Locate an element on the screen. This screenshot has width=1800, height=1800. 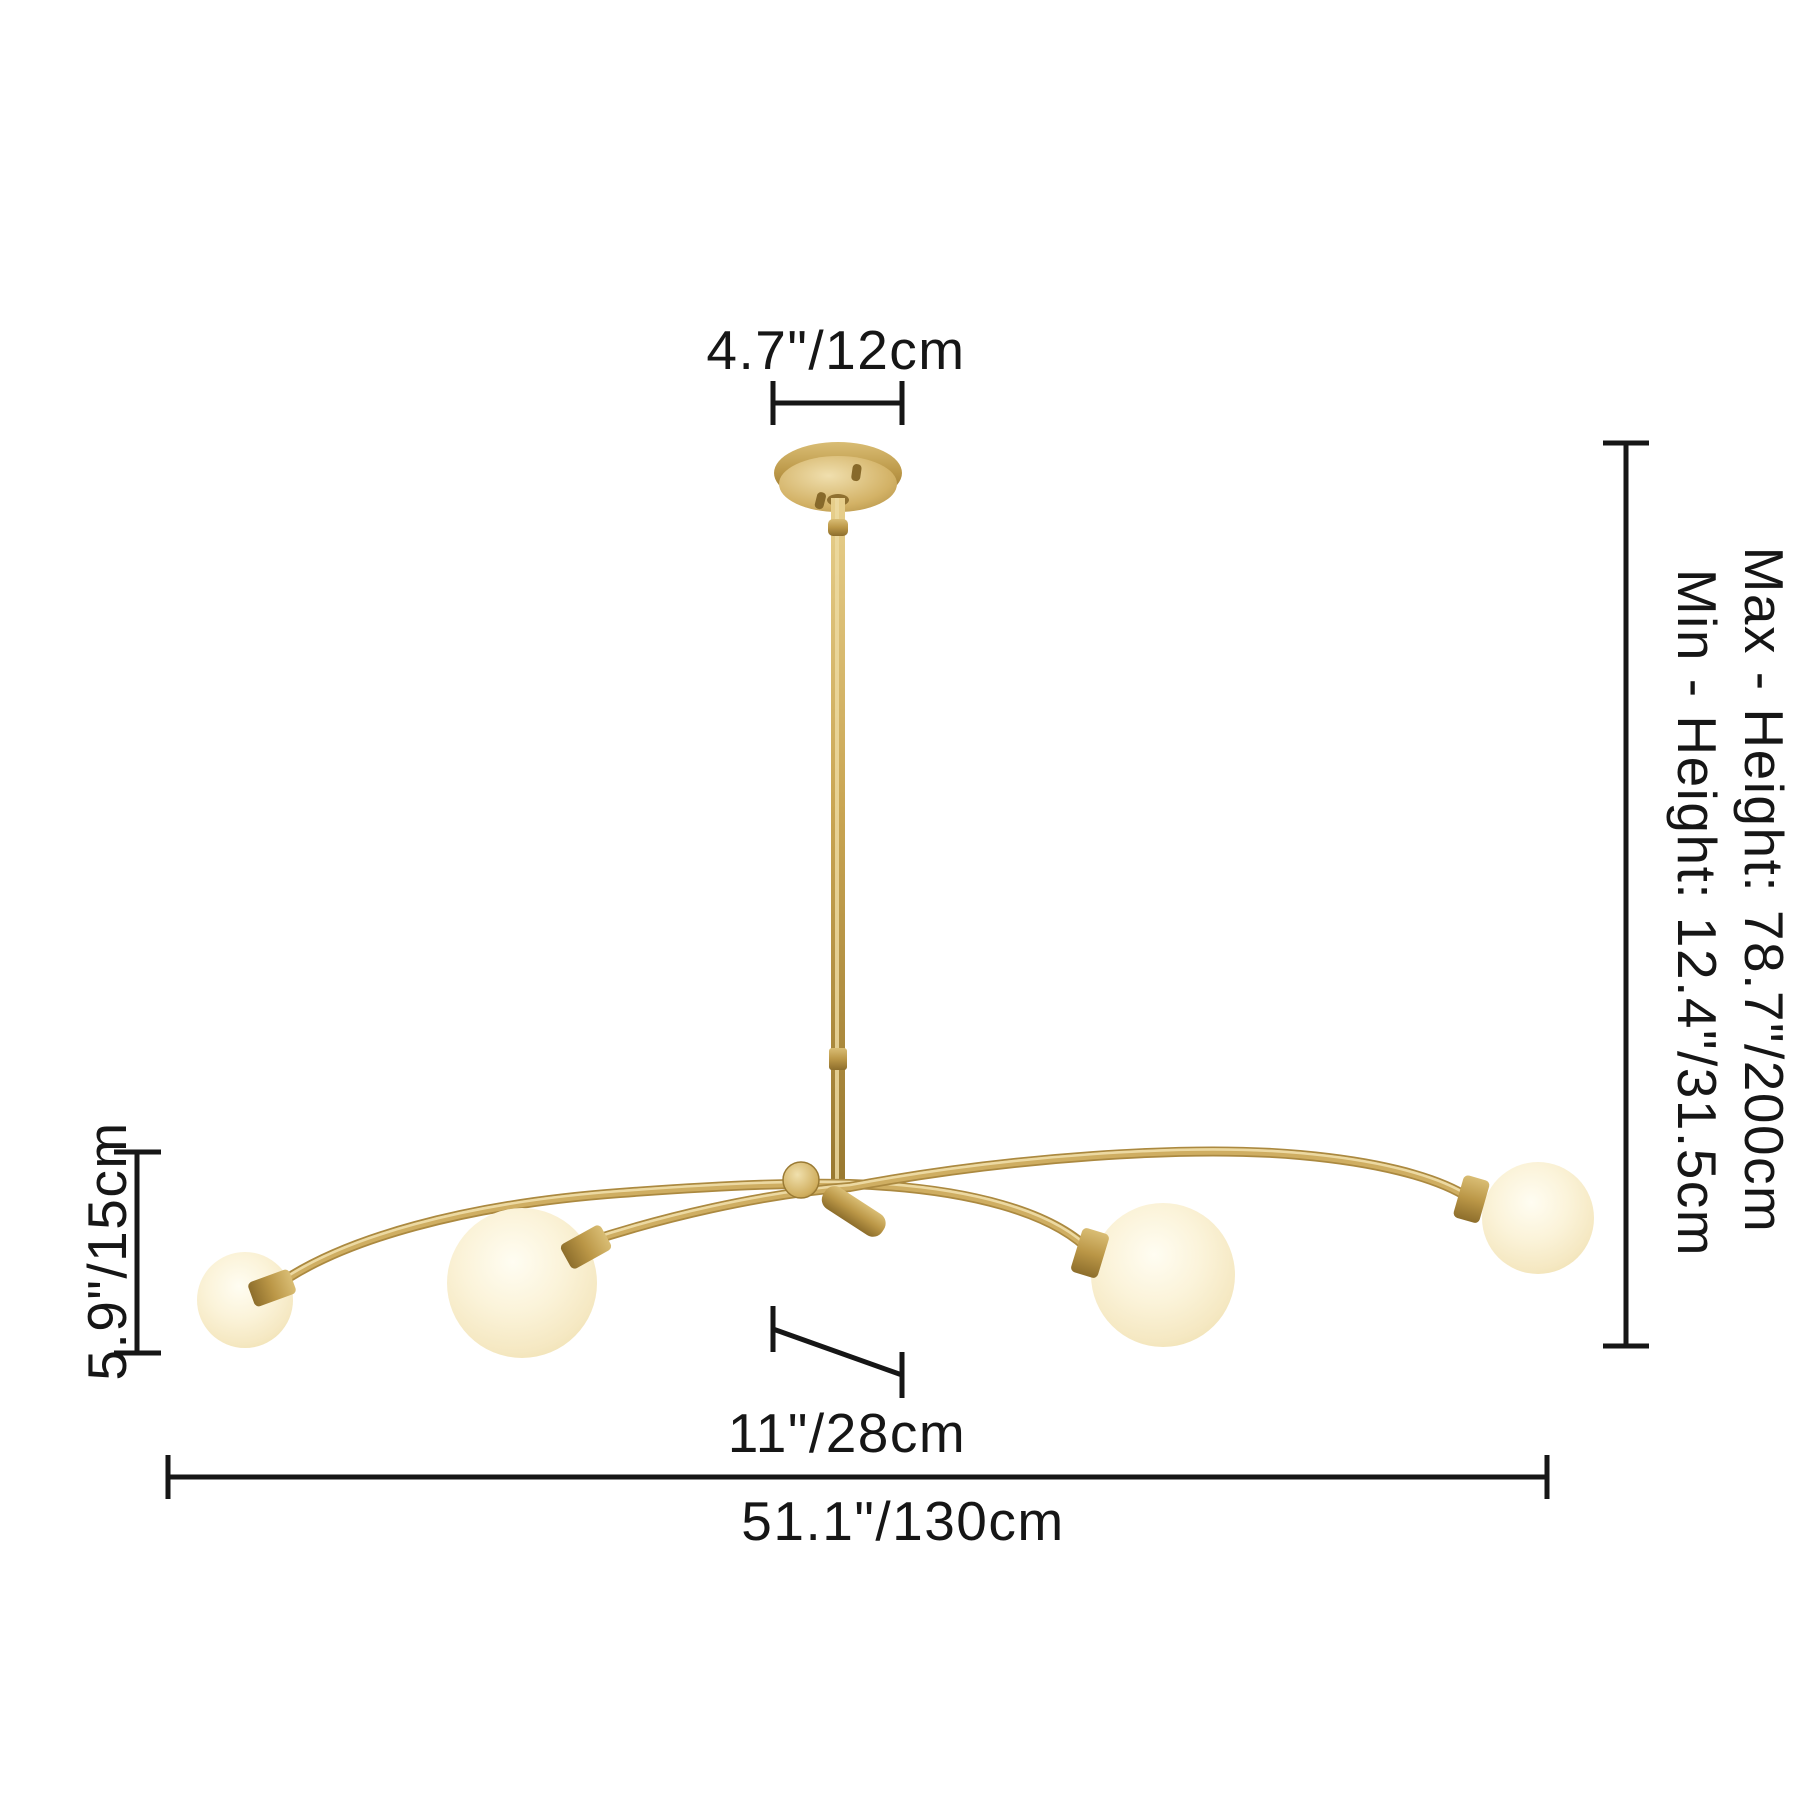
arm2-base is located at coordinates (1027, 1197).